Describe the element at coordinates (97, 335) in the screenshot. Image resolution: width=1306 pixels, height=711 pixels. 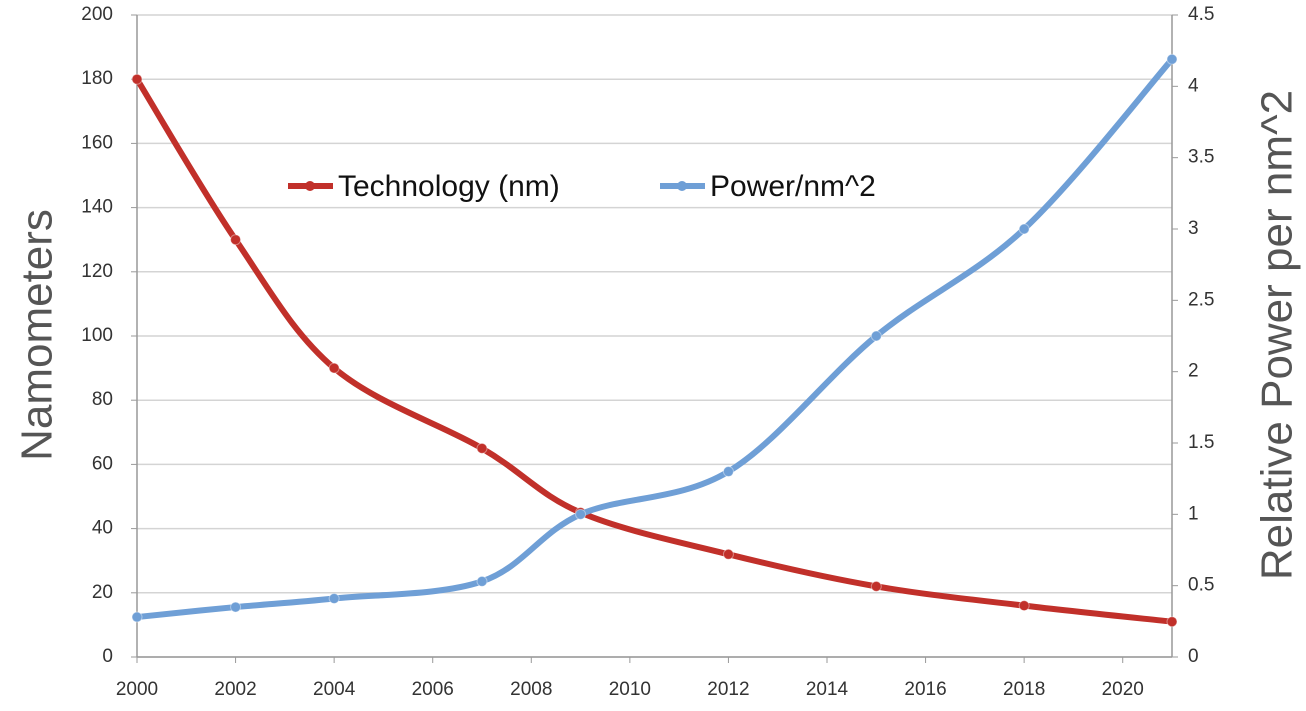
I see `y-tick-label: 100` at that location.